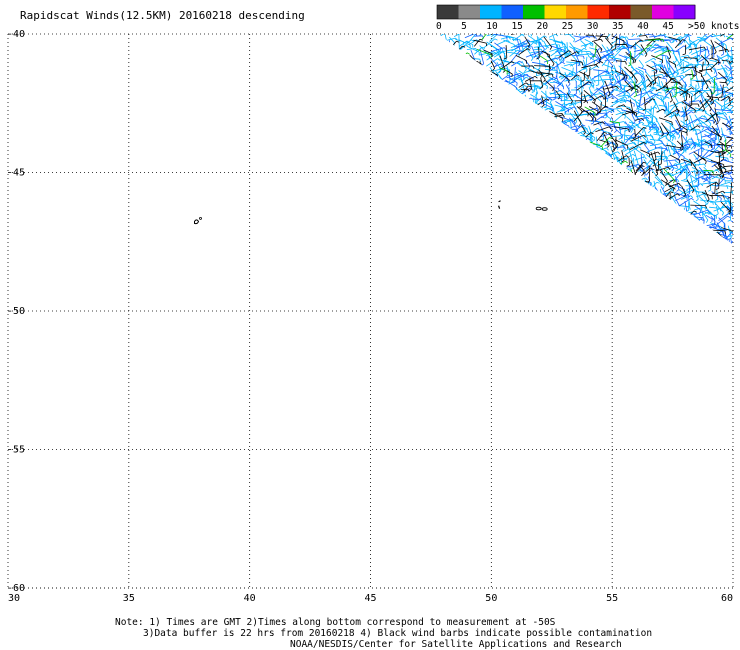 This screenshot has height=650, width=740. What do you see at coordinates (612, 598) in the screenshot?
I see `x-tick-label: 55` at bounding box center [612, 598].